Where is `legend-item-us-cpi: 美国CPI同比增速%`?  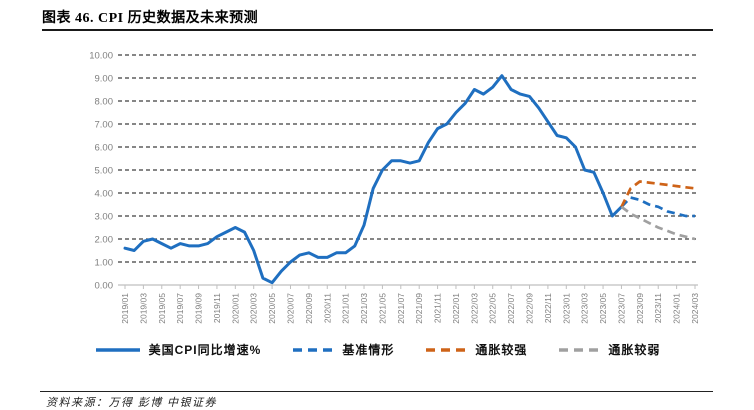 legend-item-us-cpi: 美国CPI同比增速% is located at coordinates (178, 349).